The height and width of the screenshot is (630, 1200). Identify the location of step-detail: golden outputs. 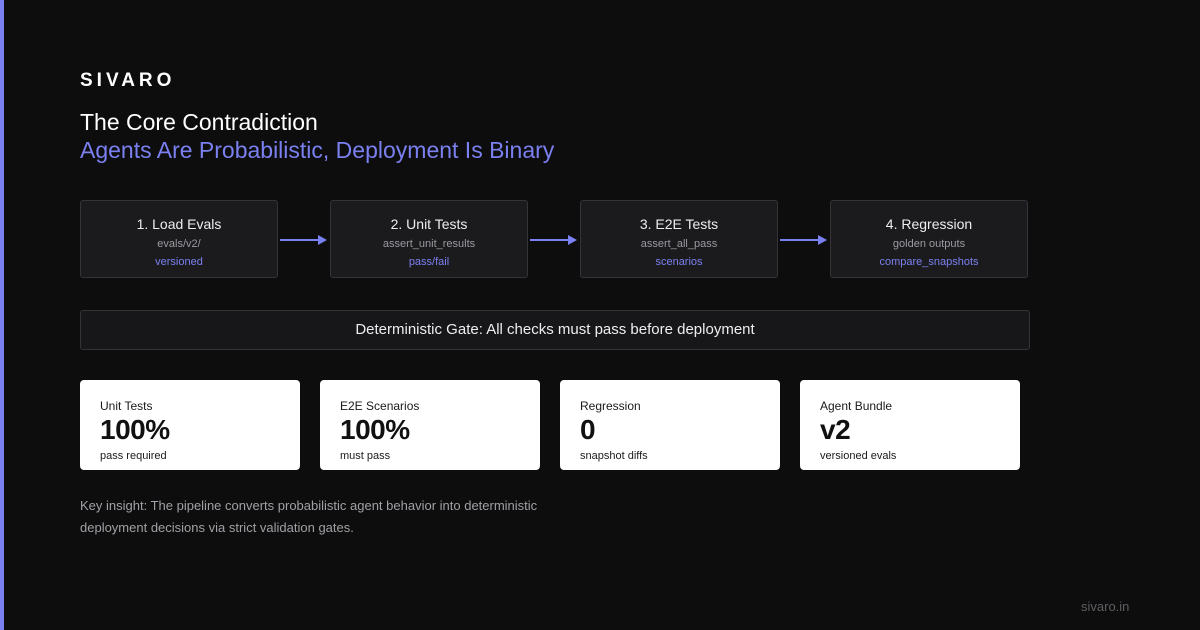
(929, 244).